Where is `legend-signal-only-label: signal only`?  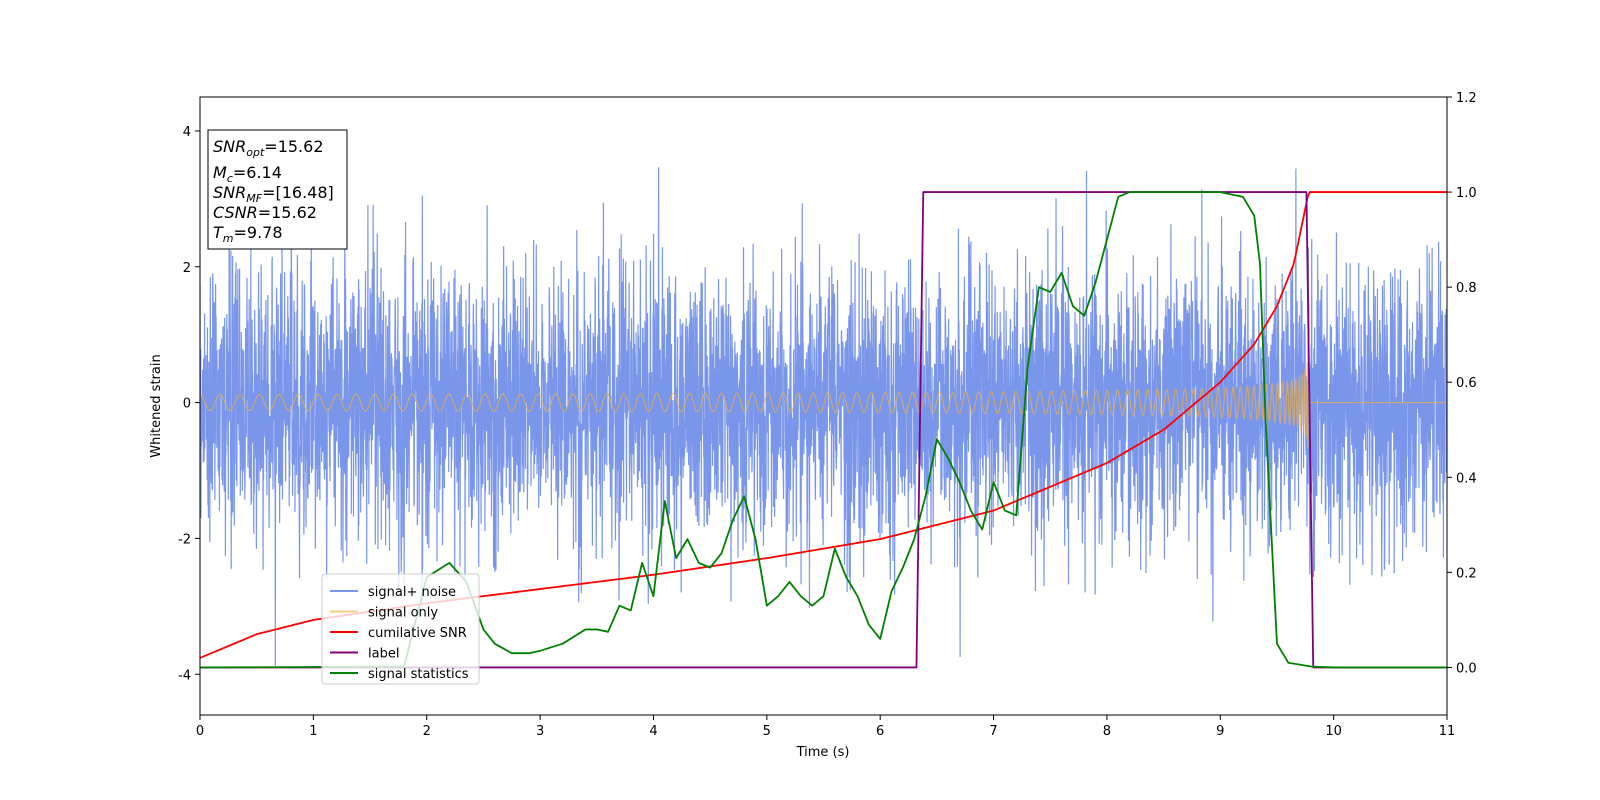
legend-signal-only-label: signal only is located at coordinates (403, 613).